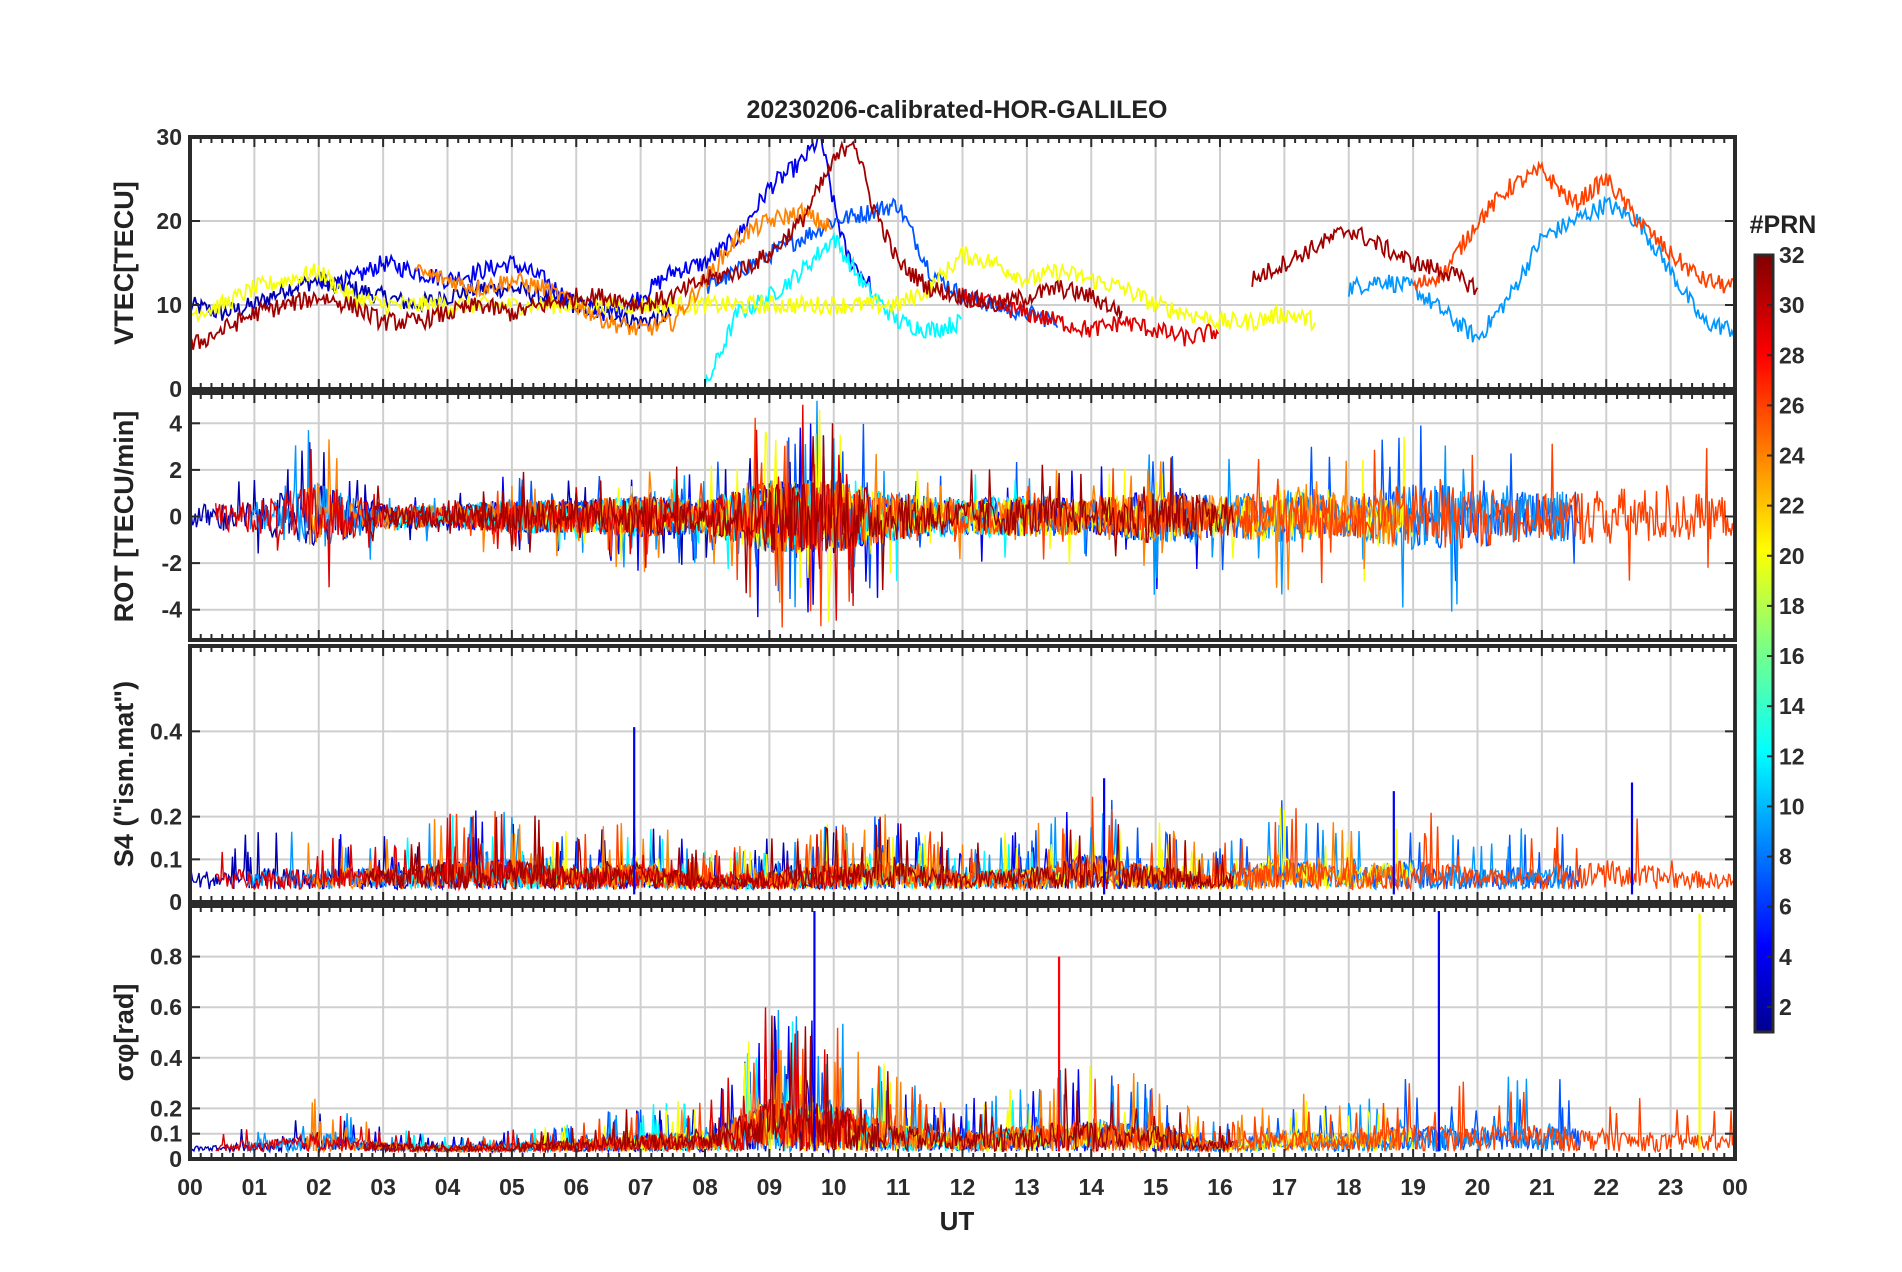 The height and width of the screenshot is (1272, 1902). Describe the element at coordinates (1671, 1187) in the screenshot. I see `x-tick-label: 23` at that location.